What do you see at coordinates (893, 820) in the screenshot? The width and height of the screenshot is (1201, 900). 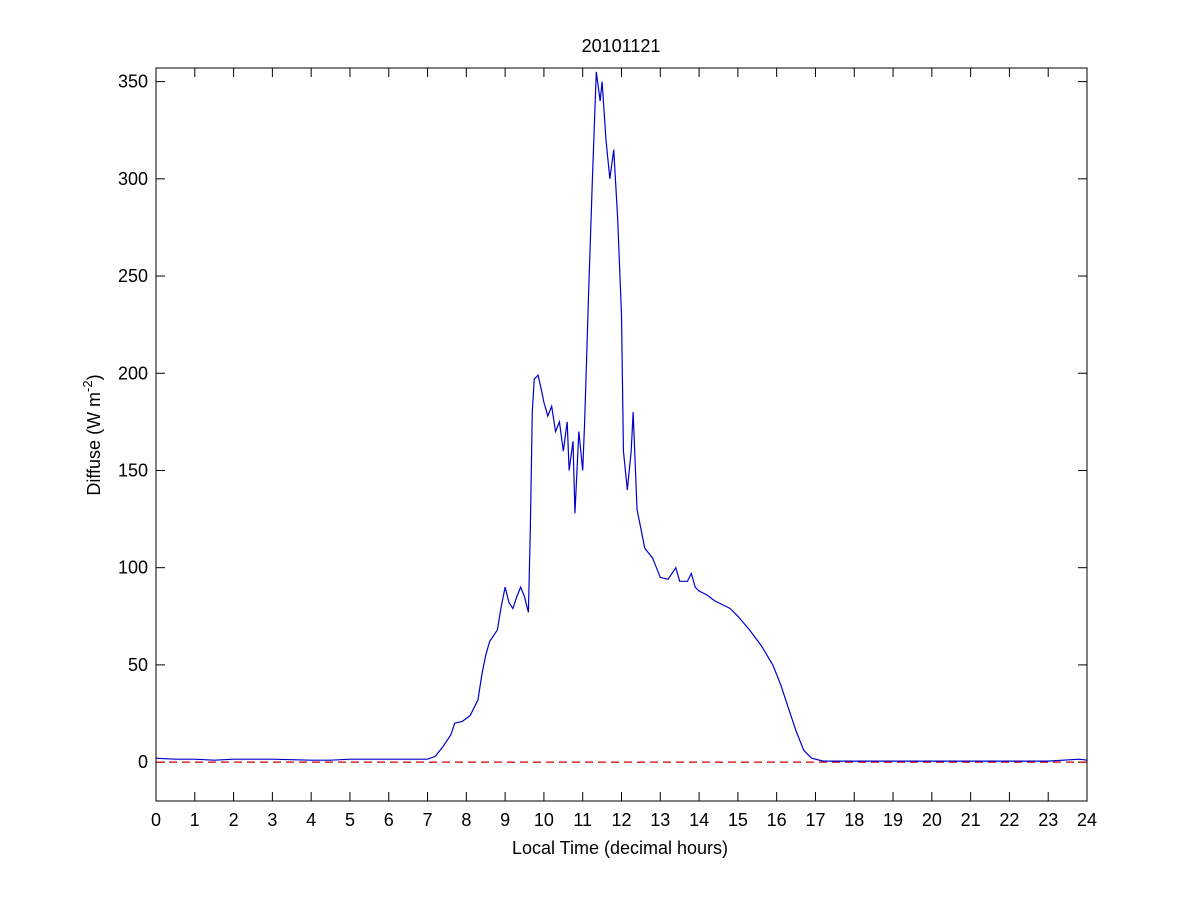 I see `x-tick-label: 19` at bounding box center [893, 820].